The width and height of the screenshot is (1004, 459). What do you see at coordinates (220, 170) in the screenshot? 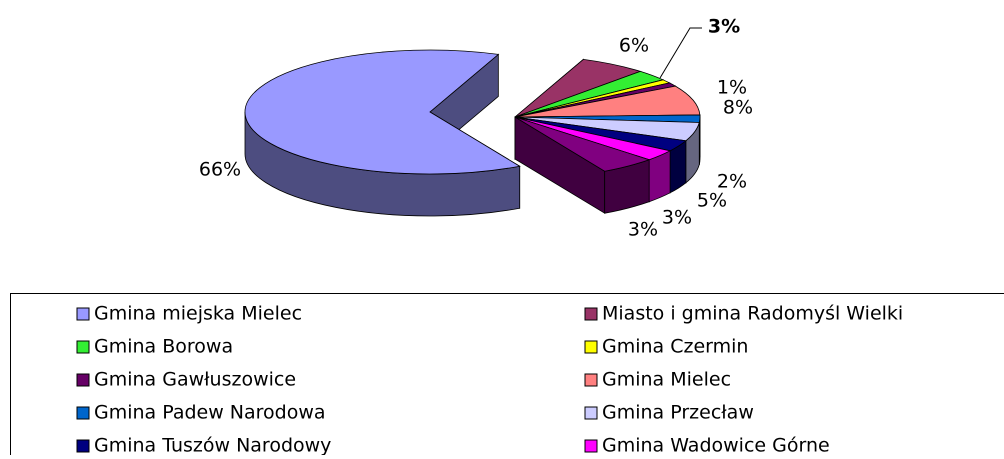
I see `data-label: 66%` at bounding box center [220, 170].